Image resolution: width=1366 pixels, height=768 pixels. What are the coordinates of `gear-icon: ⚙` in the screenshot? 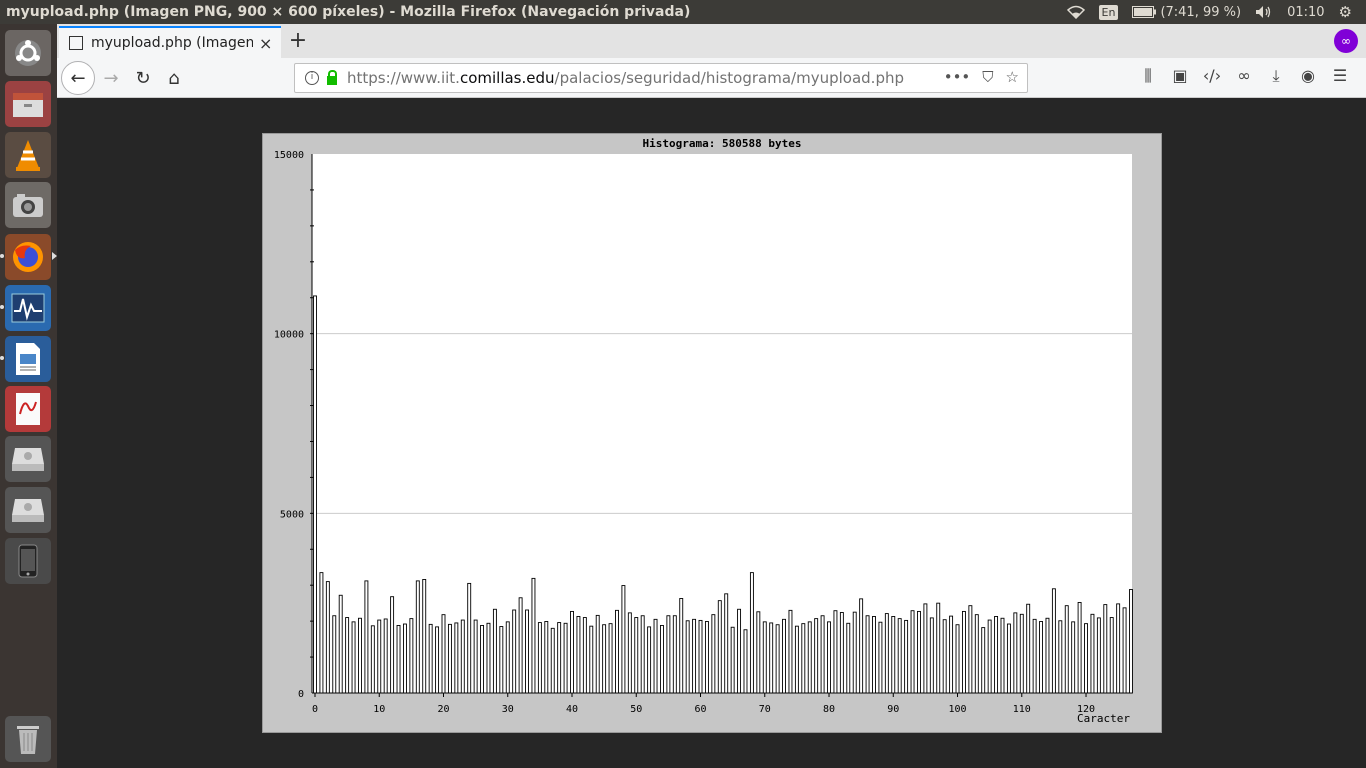 It's located at (1345, 12).